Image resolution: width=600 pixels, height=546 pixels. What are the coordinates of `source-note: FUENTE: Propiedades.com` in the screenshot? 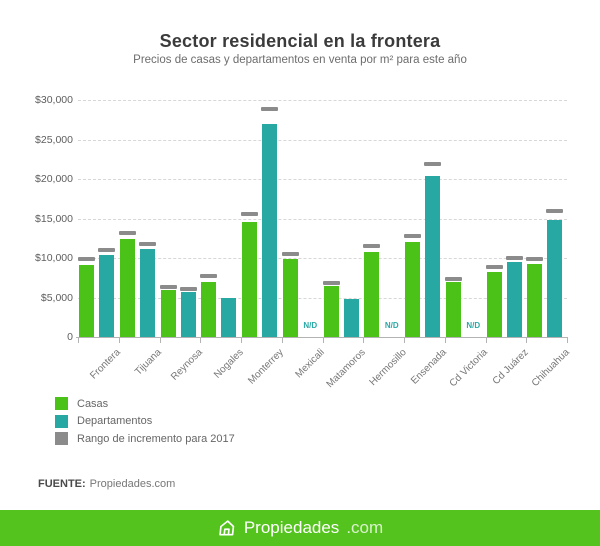 It's located at (106, 484).